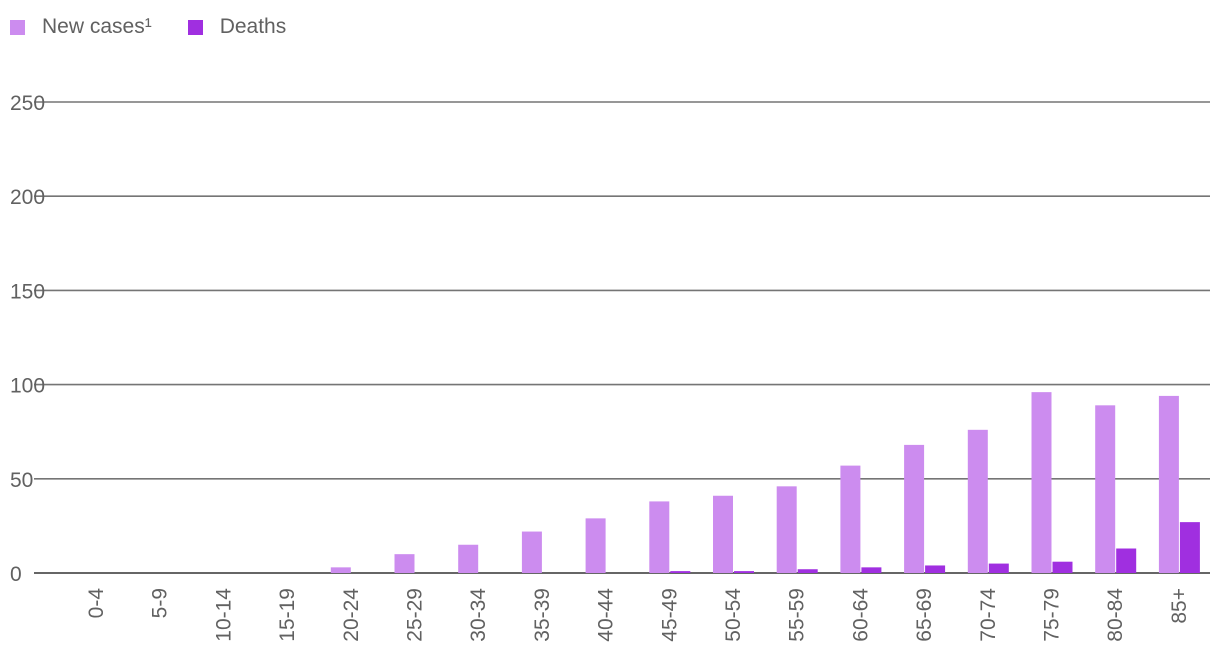 This screenshot has width=1220, height=664. I want to click on y-tick-label-0: 0, so click(16, 574).